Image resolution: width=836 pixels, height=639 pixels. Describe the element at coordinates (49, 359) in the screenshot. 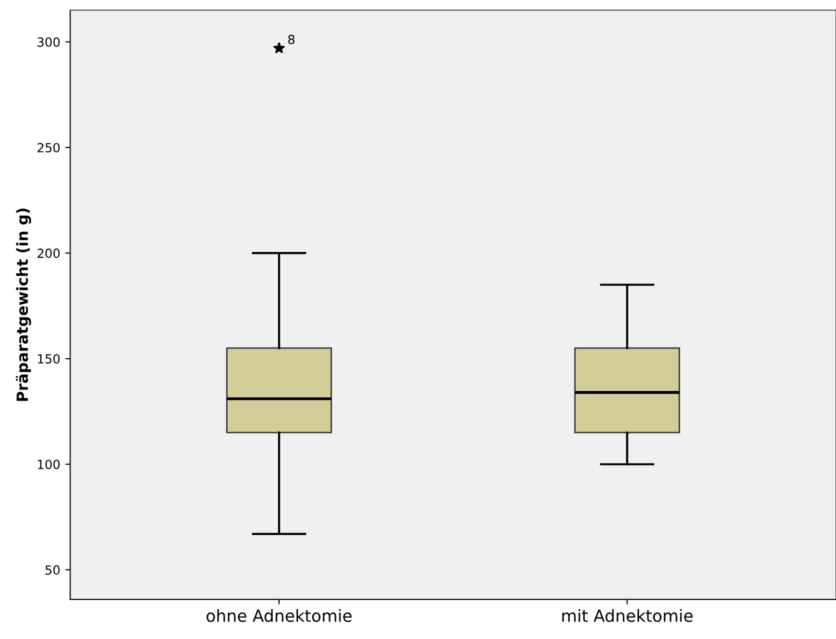

I see `y-tick-label: 150` at that location.